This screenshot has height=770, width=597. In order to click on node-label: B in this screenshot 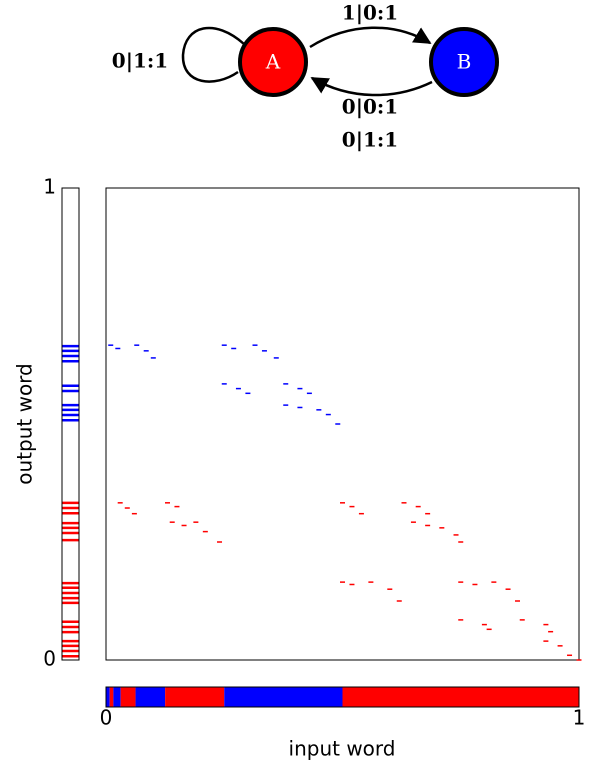, I will do `click(464, 62)`.